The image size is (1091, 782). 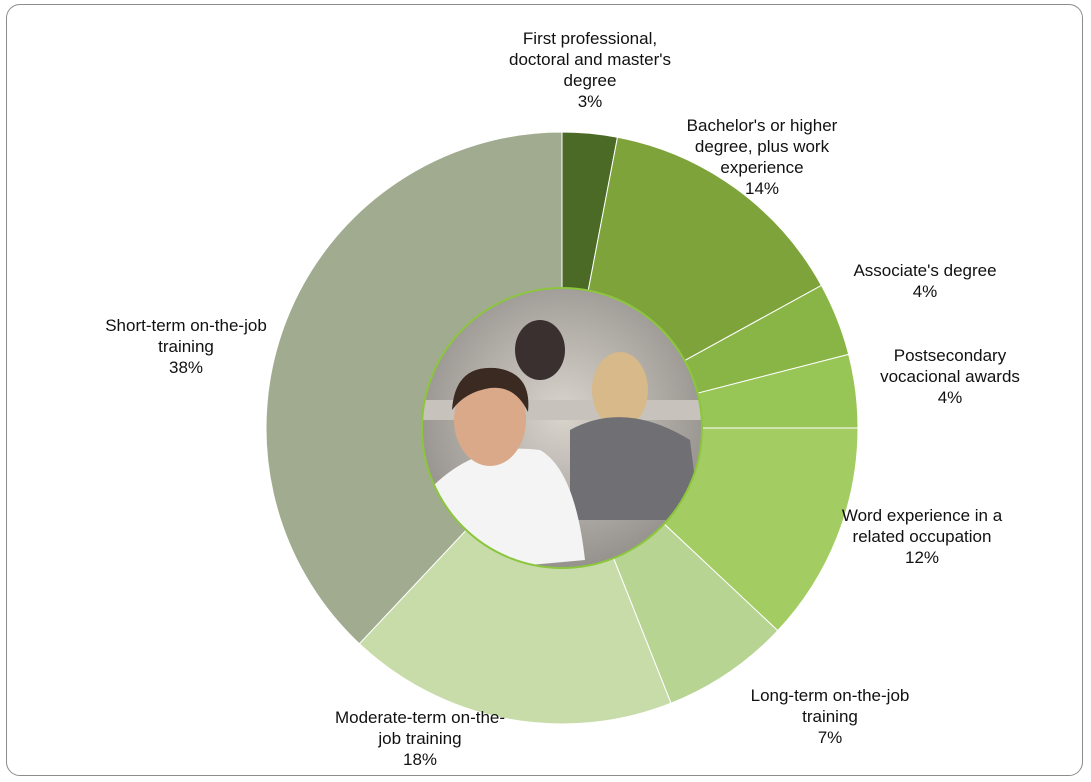 What do you see at coordinates (922, 557) in the screenshot?
I see `value-label: 12%` at bounding box center [922, 557].